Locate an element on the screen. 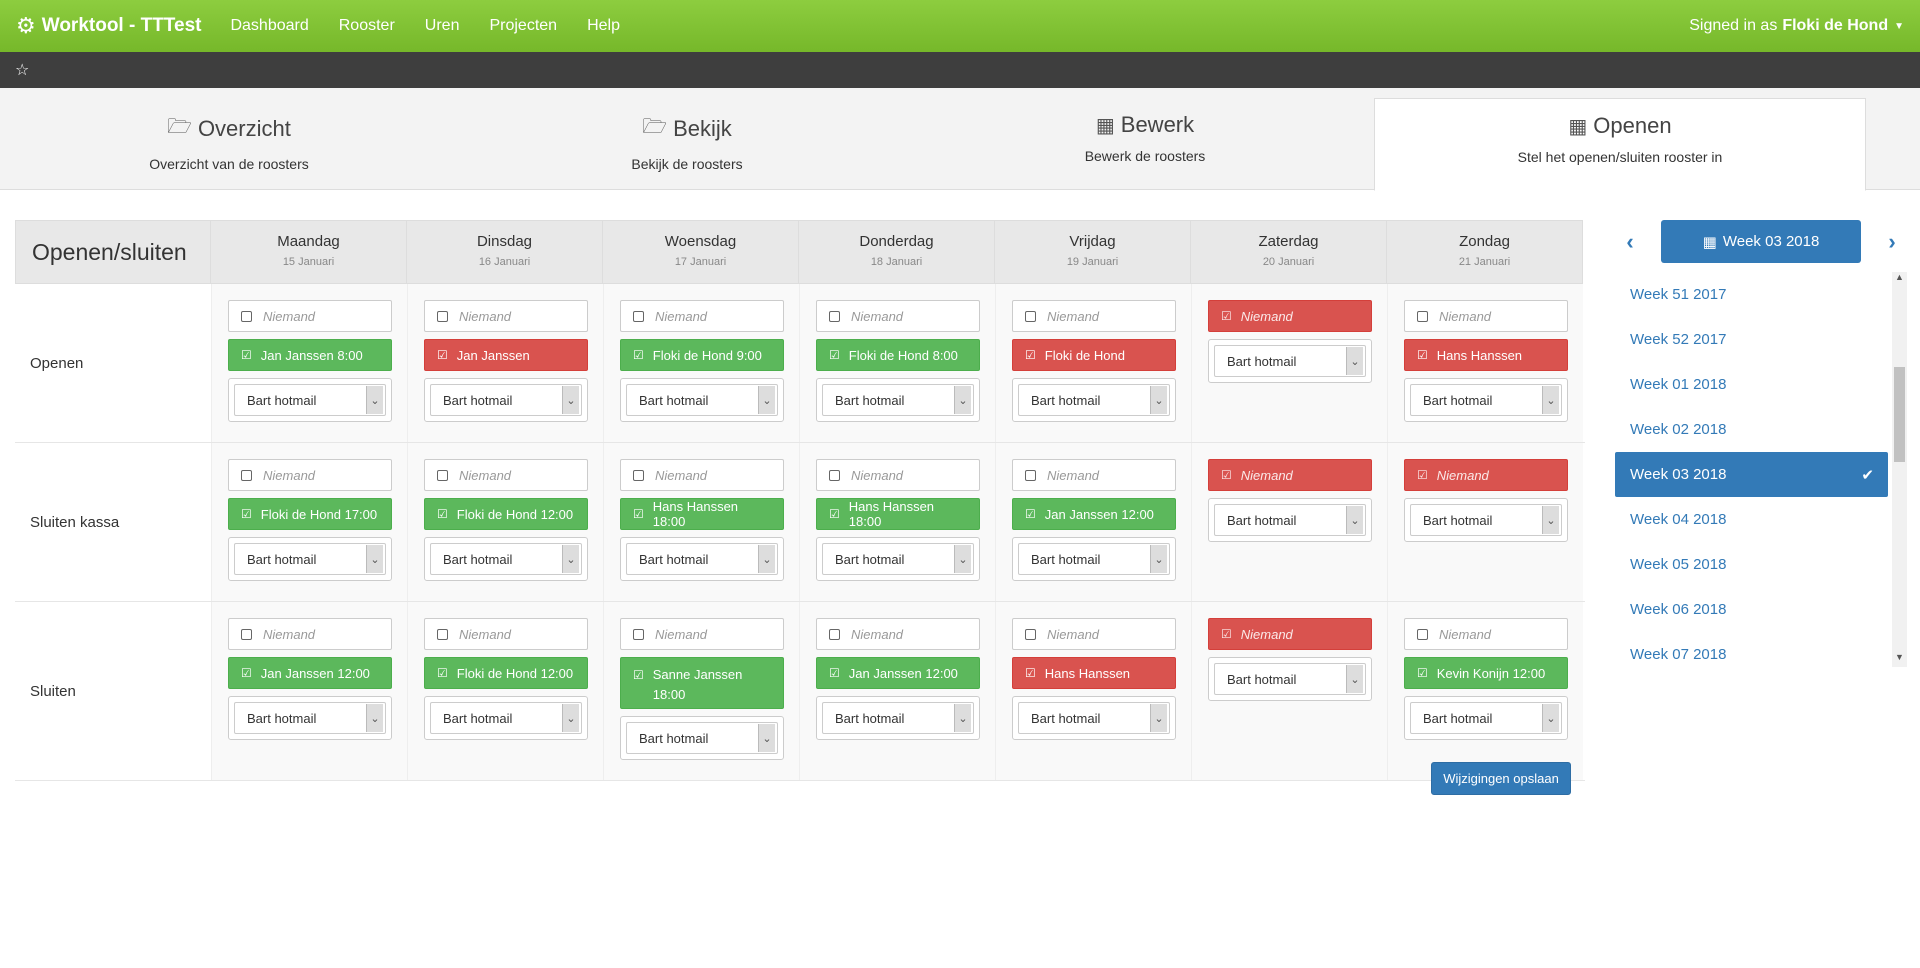 This screenshot has height=968, width=1920. week-item: Week 03 2018 ✔ is located at coordinates (1751, 474).